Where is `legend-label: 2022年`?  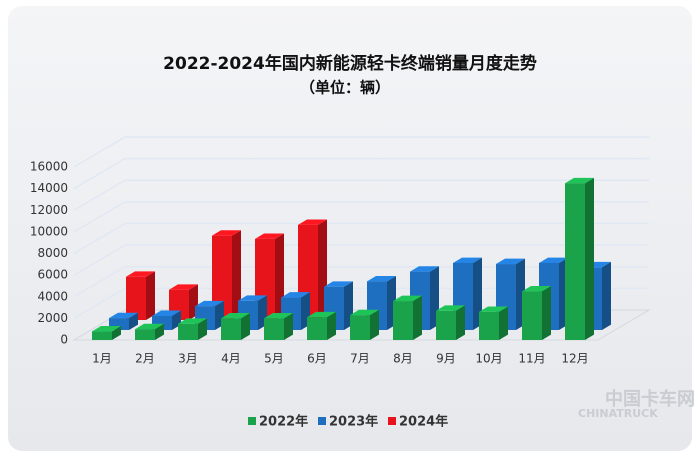 legend-label: 2022年 is located at coordinates (283, 422).